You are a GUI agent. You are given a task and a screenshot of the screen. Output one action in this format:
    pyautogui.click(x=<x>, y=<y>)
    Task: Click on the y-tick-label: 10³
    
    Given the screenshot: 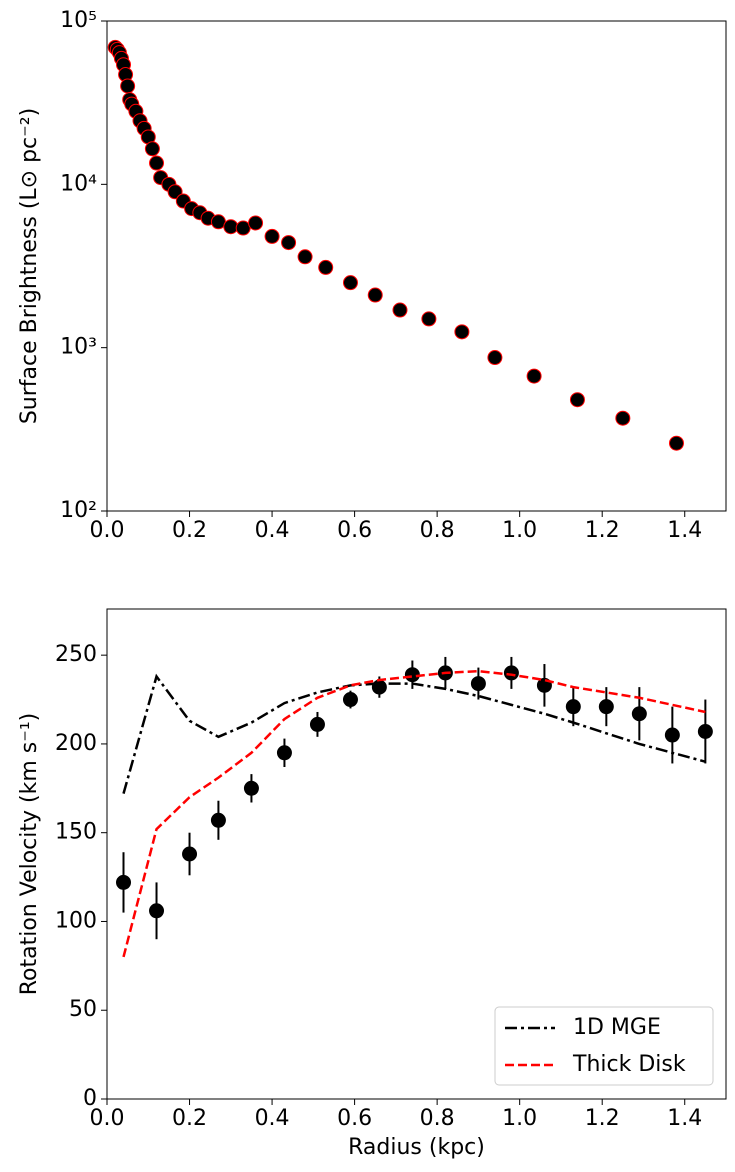 What is the action you would take?
    pyautogui.click(x=78, y=347)
    